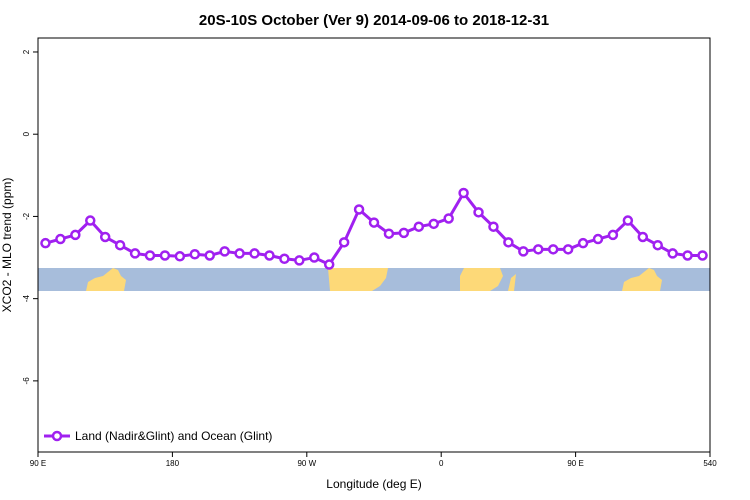  I want to click on y-tick-label: 2, so click(26, 51).